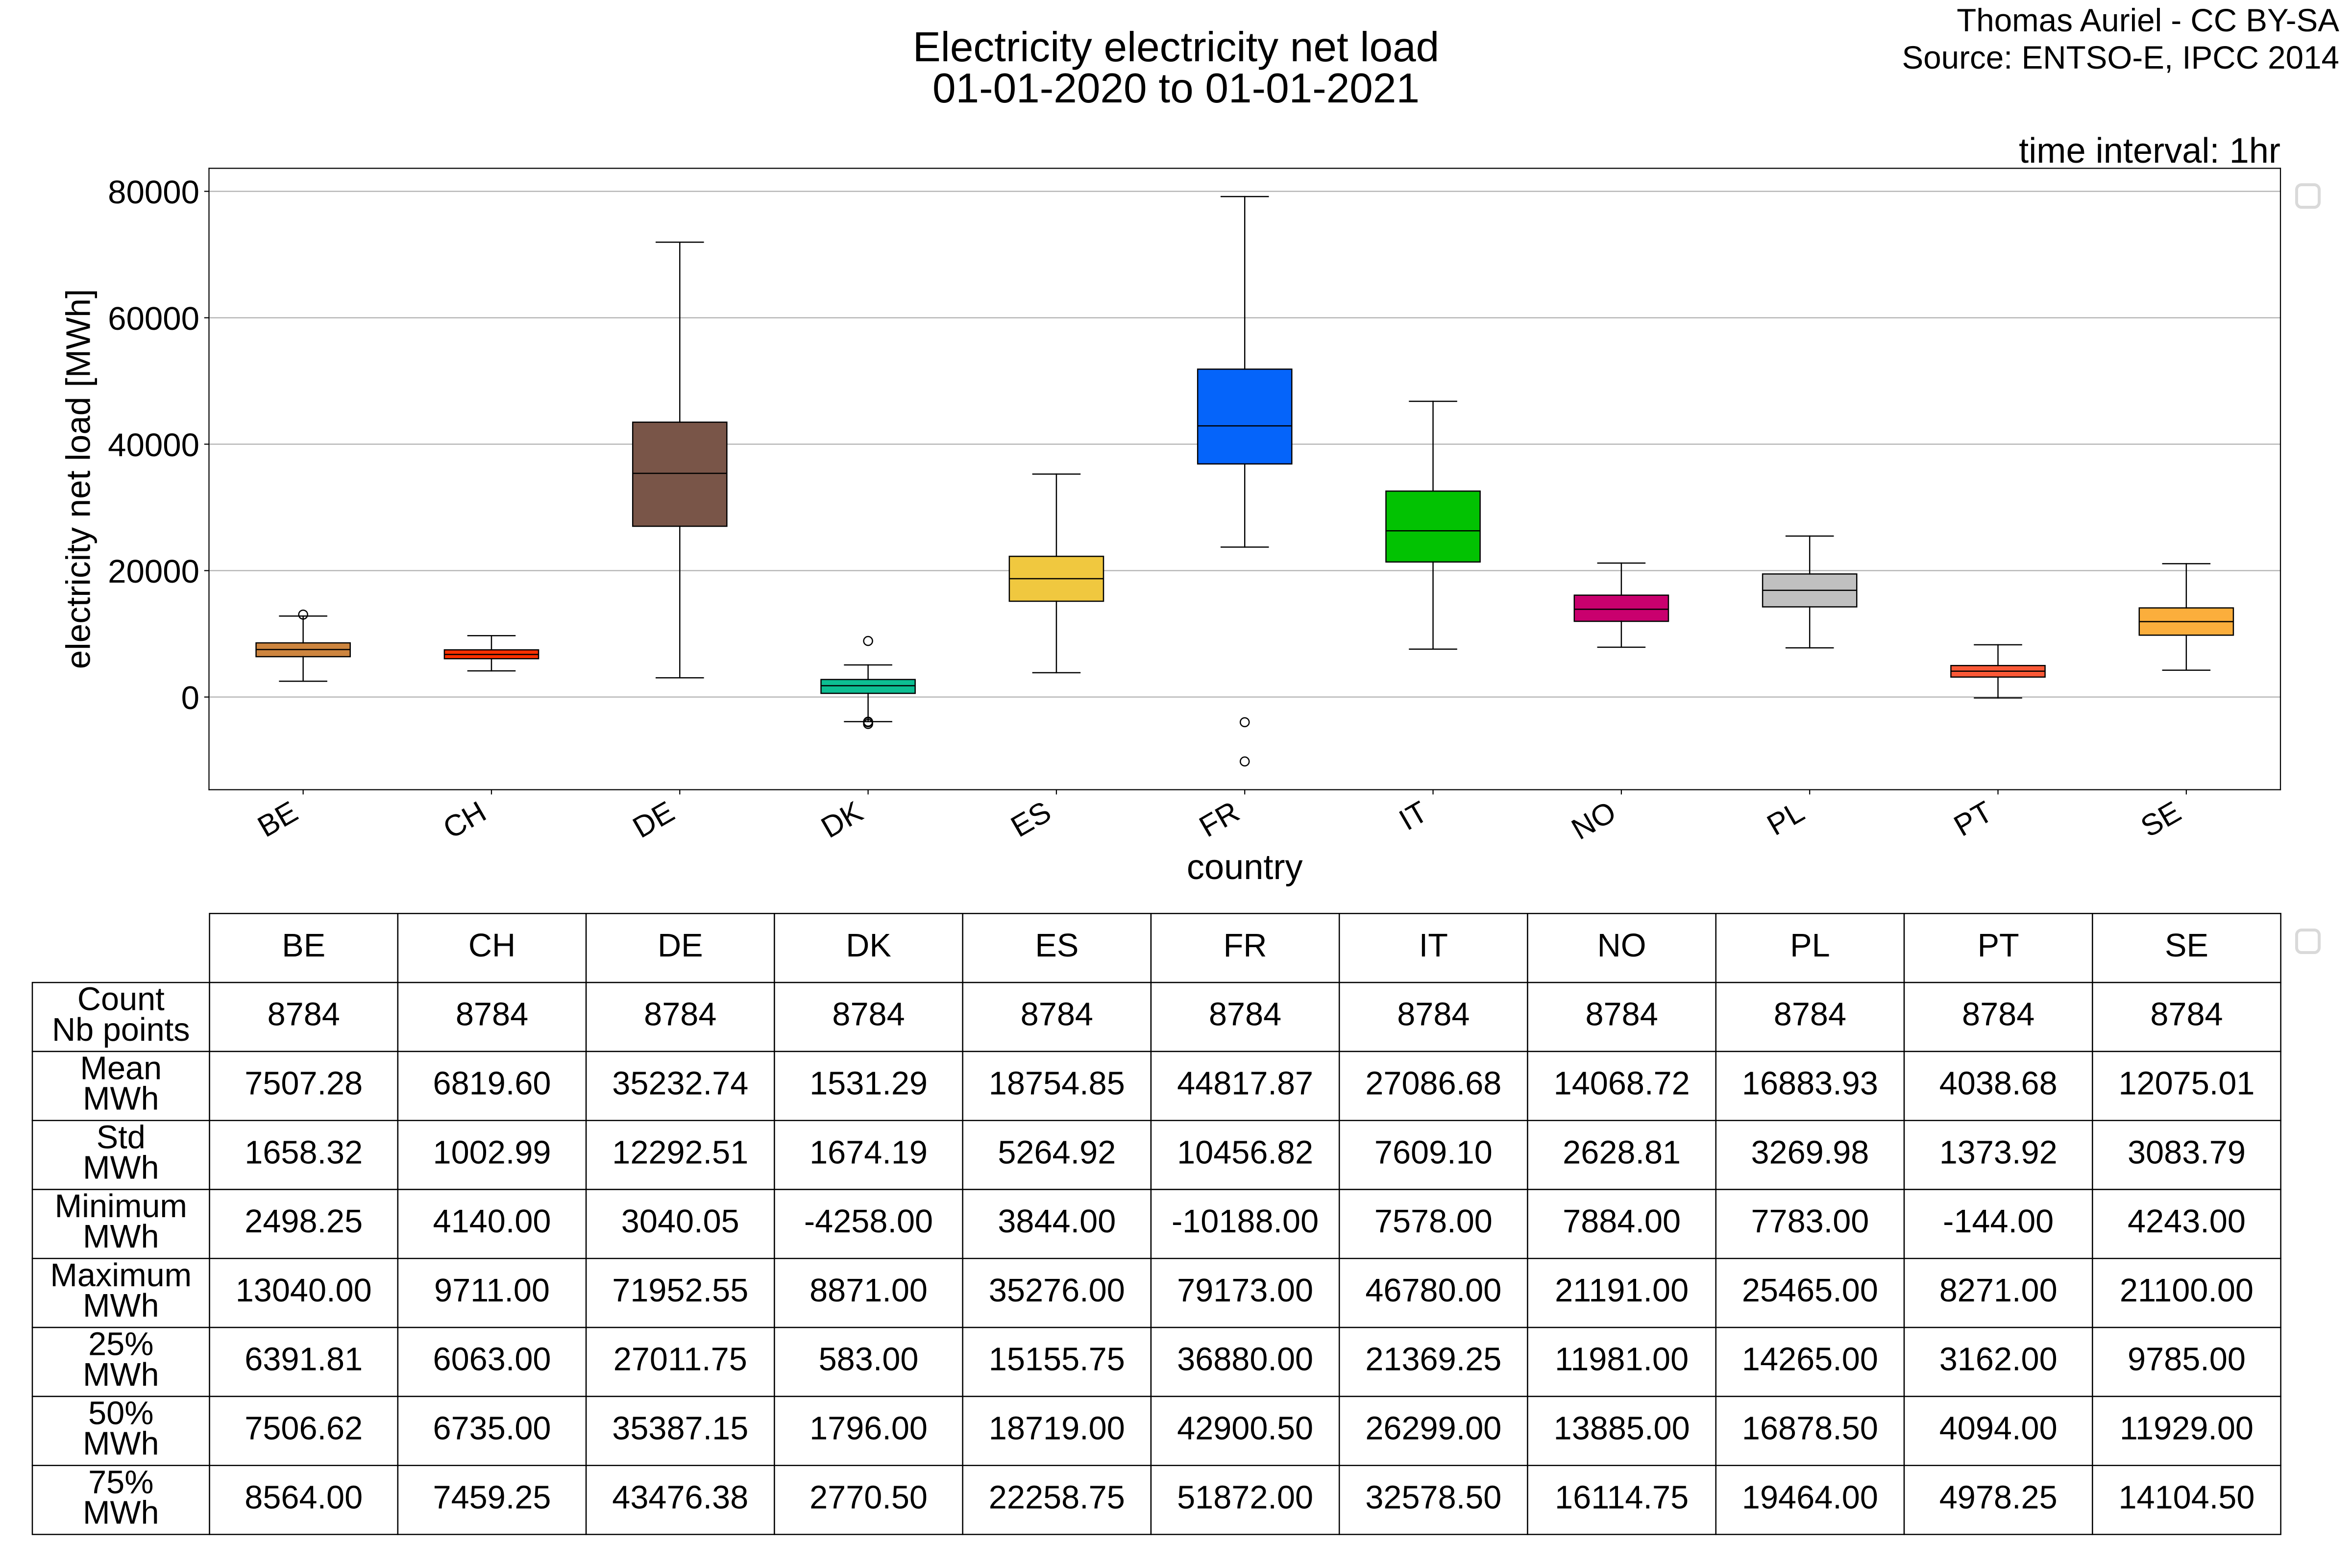  I want to click on svg-text: 7506.62, so click(304, 1429).